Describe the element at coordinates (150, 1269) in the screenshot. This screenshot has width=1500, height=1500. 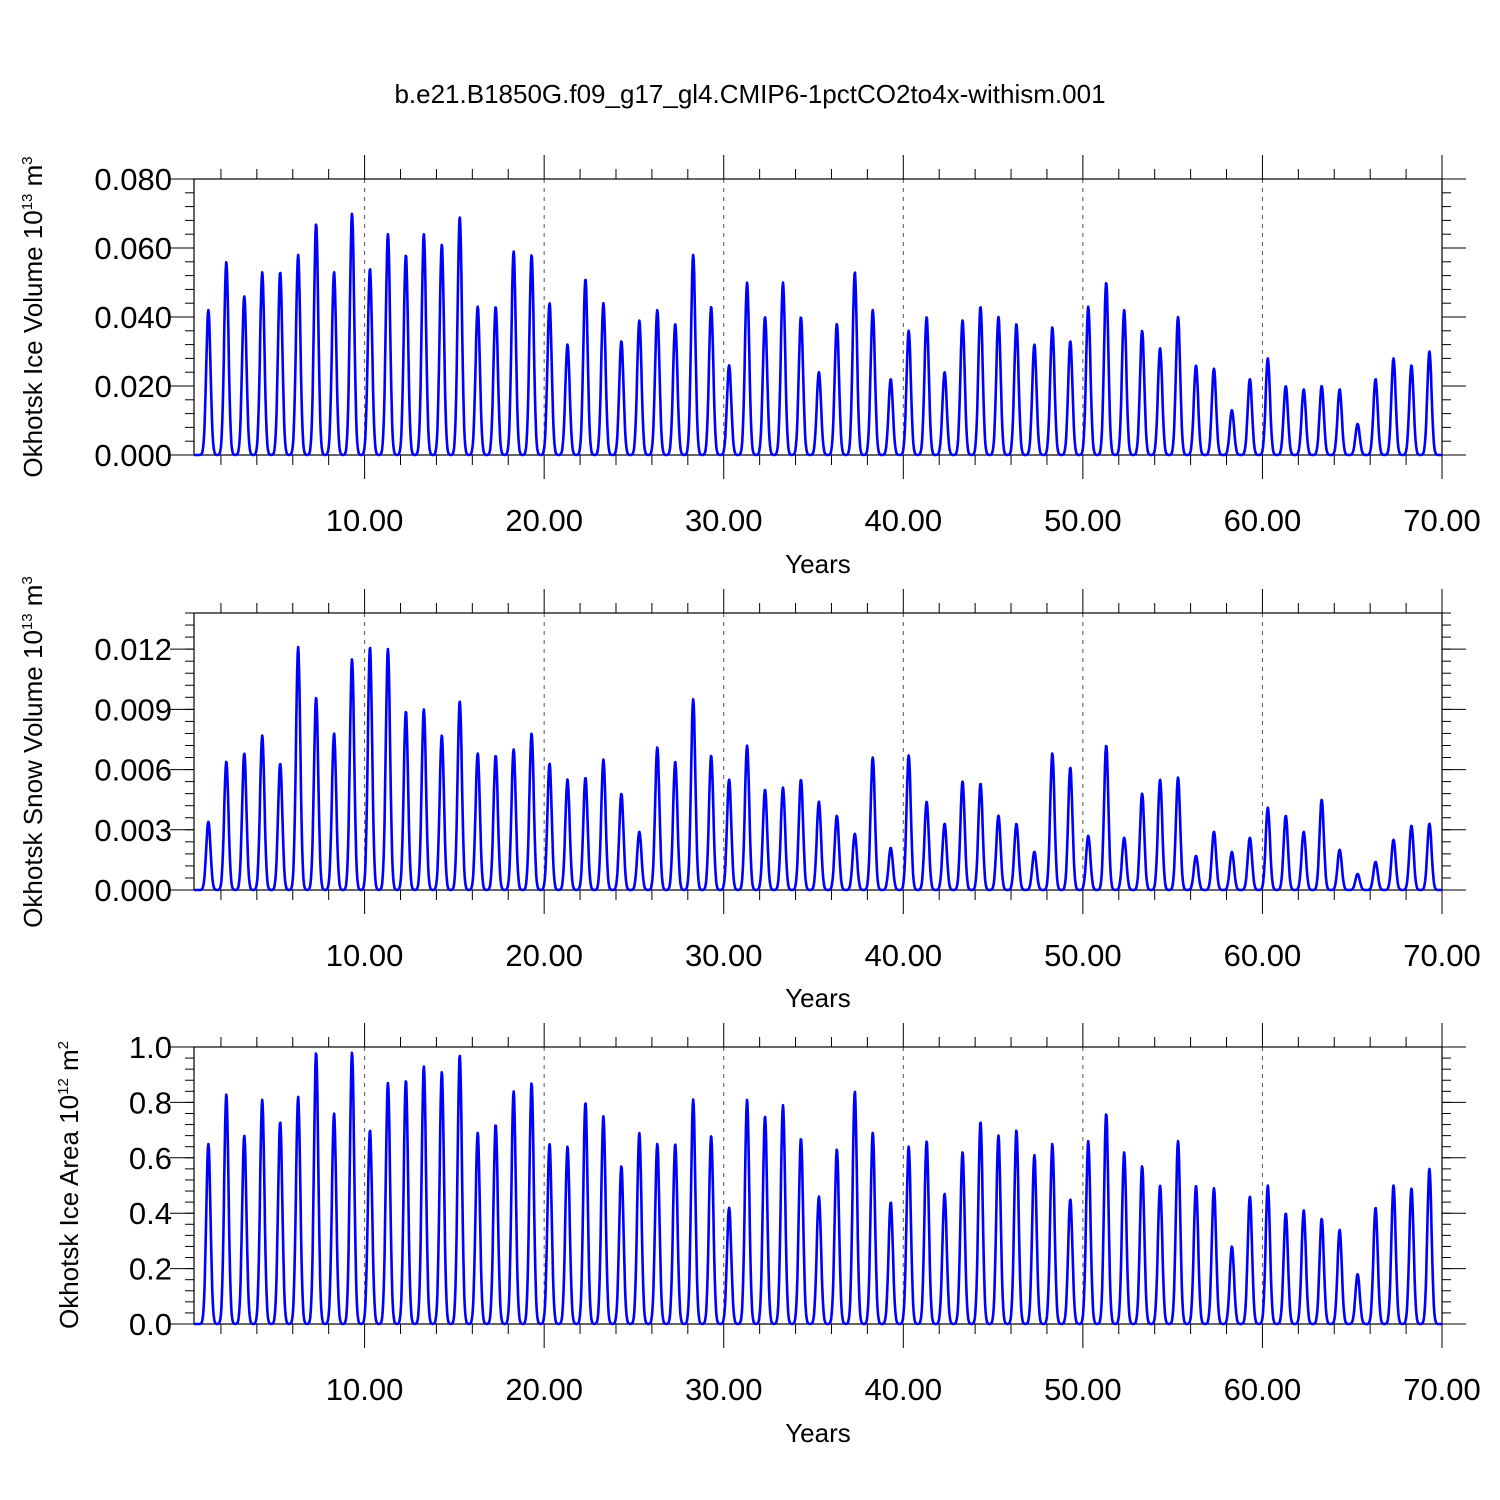
I see `y-tick-label: 0.2` at that location.